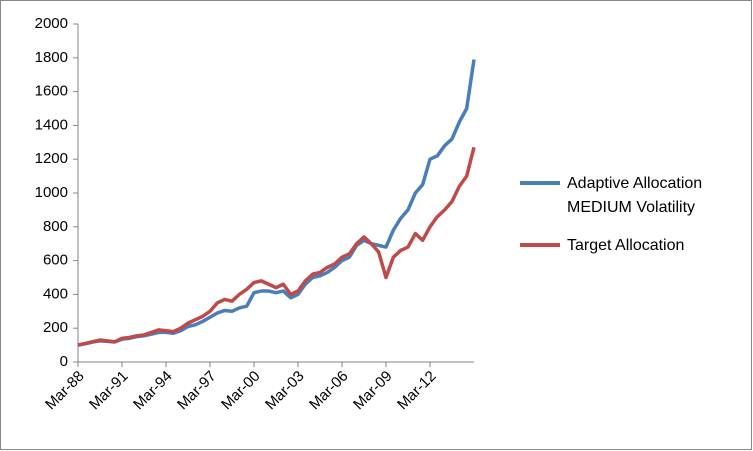 The height and width of the screenshot is (451, 753). I want to click on legend-entry: Target Allocation, so click(628, 246).